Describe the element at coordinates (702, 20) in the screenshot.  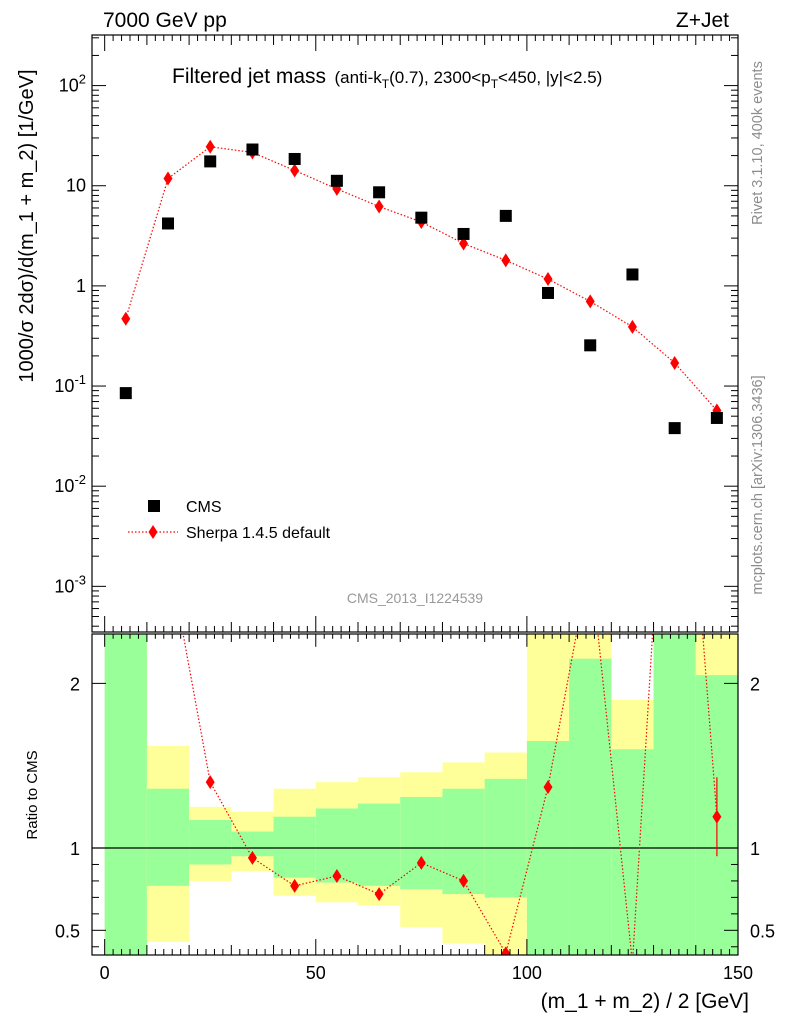
I see `process-label: Z+Jet` at that location.